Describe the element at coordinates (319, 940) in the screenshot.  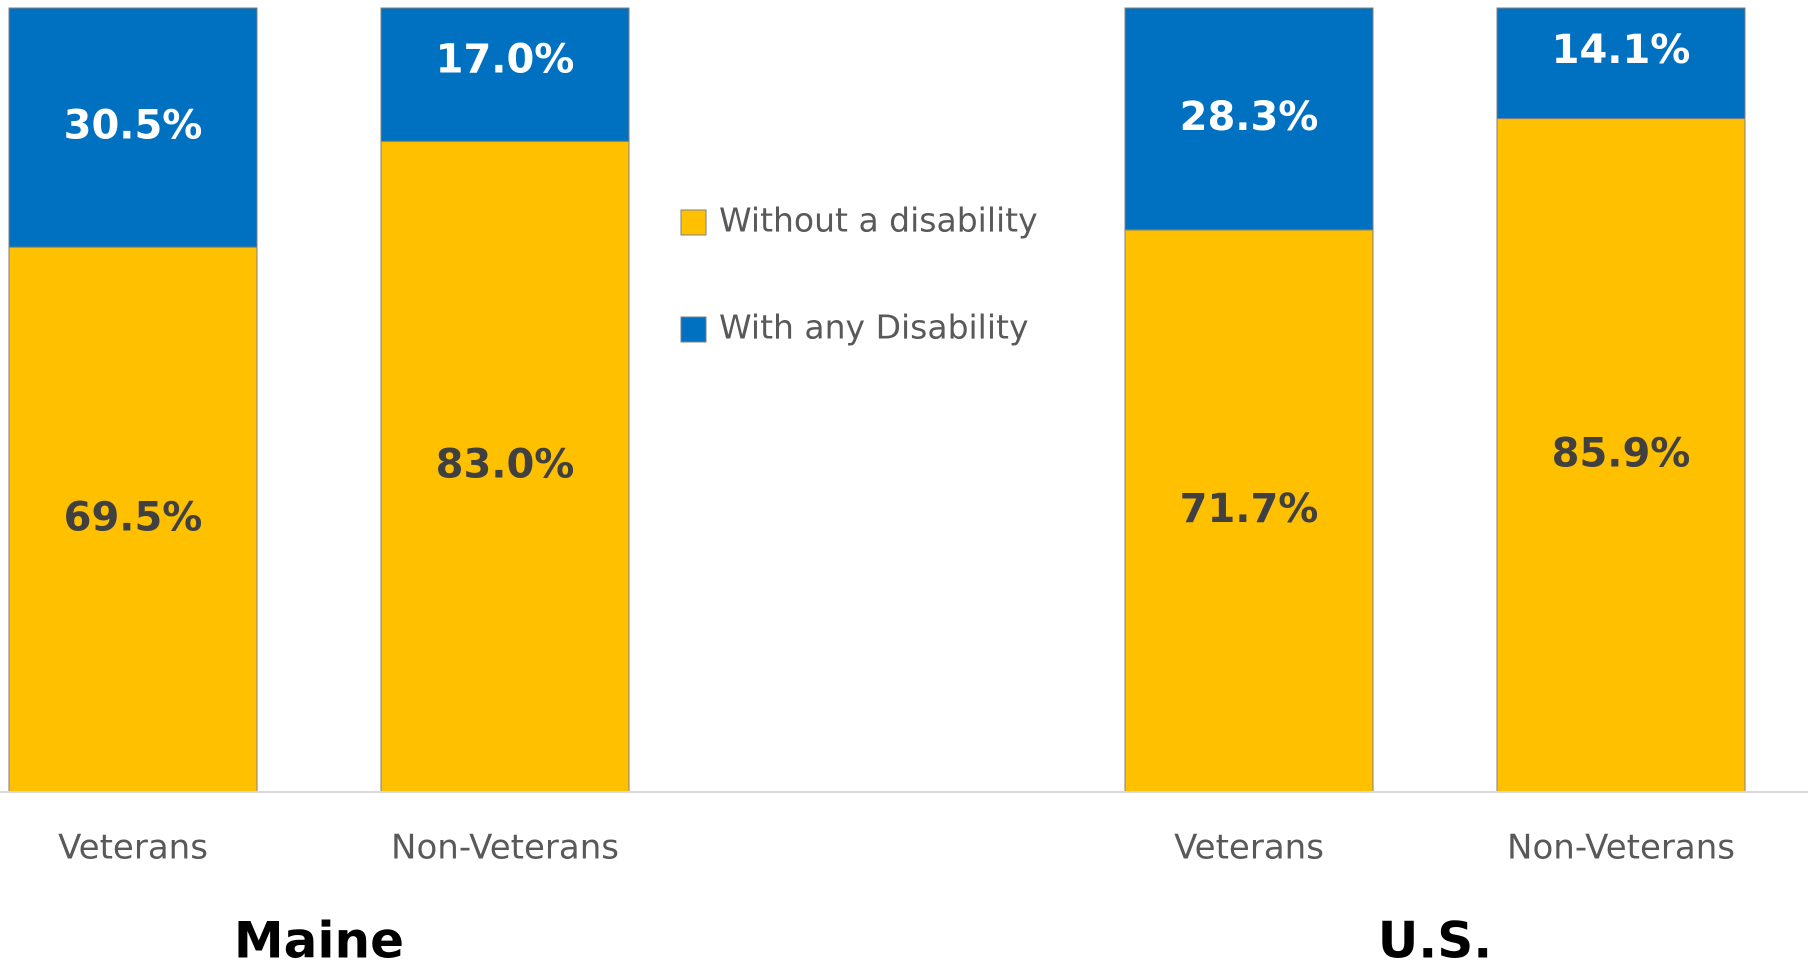
I see `group-label: Maine` at that location.